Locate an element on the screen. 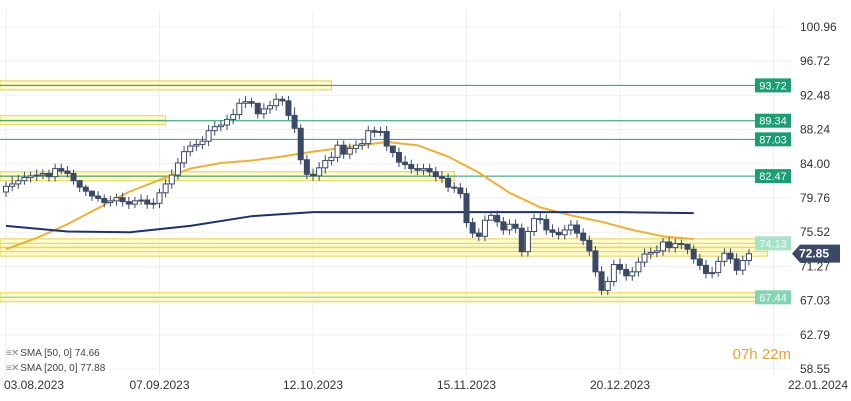 This screenshot has height=401, width=851. candle-countdown-timer: 07h 22m is located at coordinates (762, 354).